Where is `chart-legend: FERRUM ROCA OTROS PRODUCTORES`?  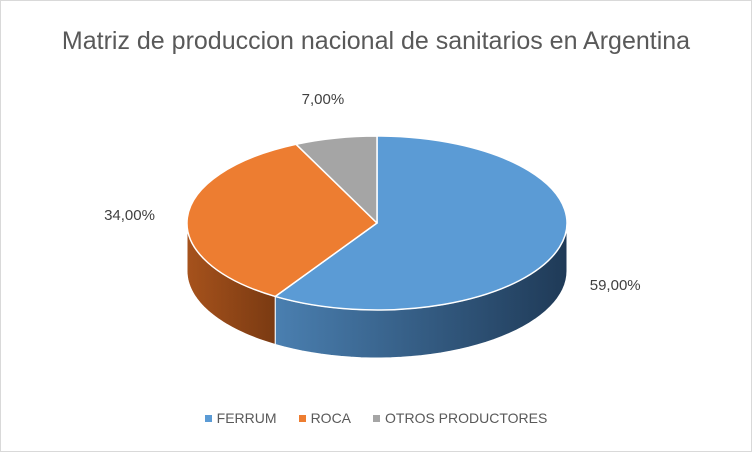 chart-legend: FERRUM ROCA OTROS PRODUCTORES is located at coordinates (376, 418).